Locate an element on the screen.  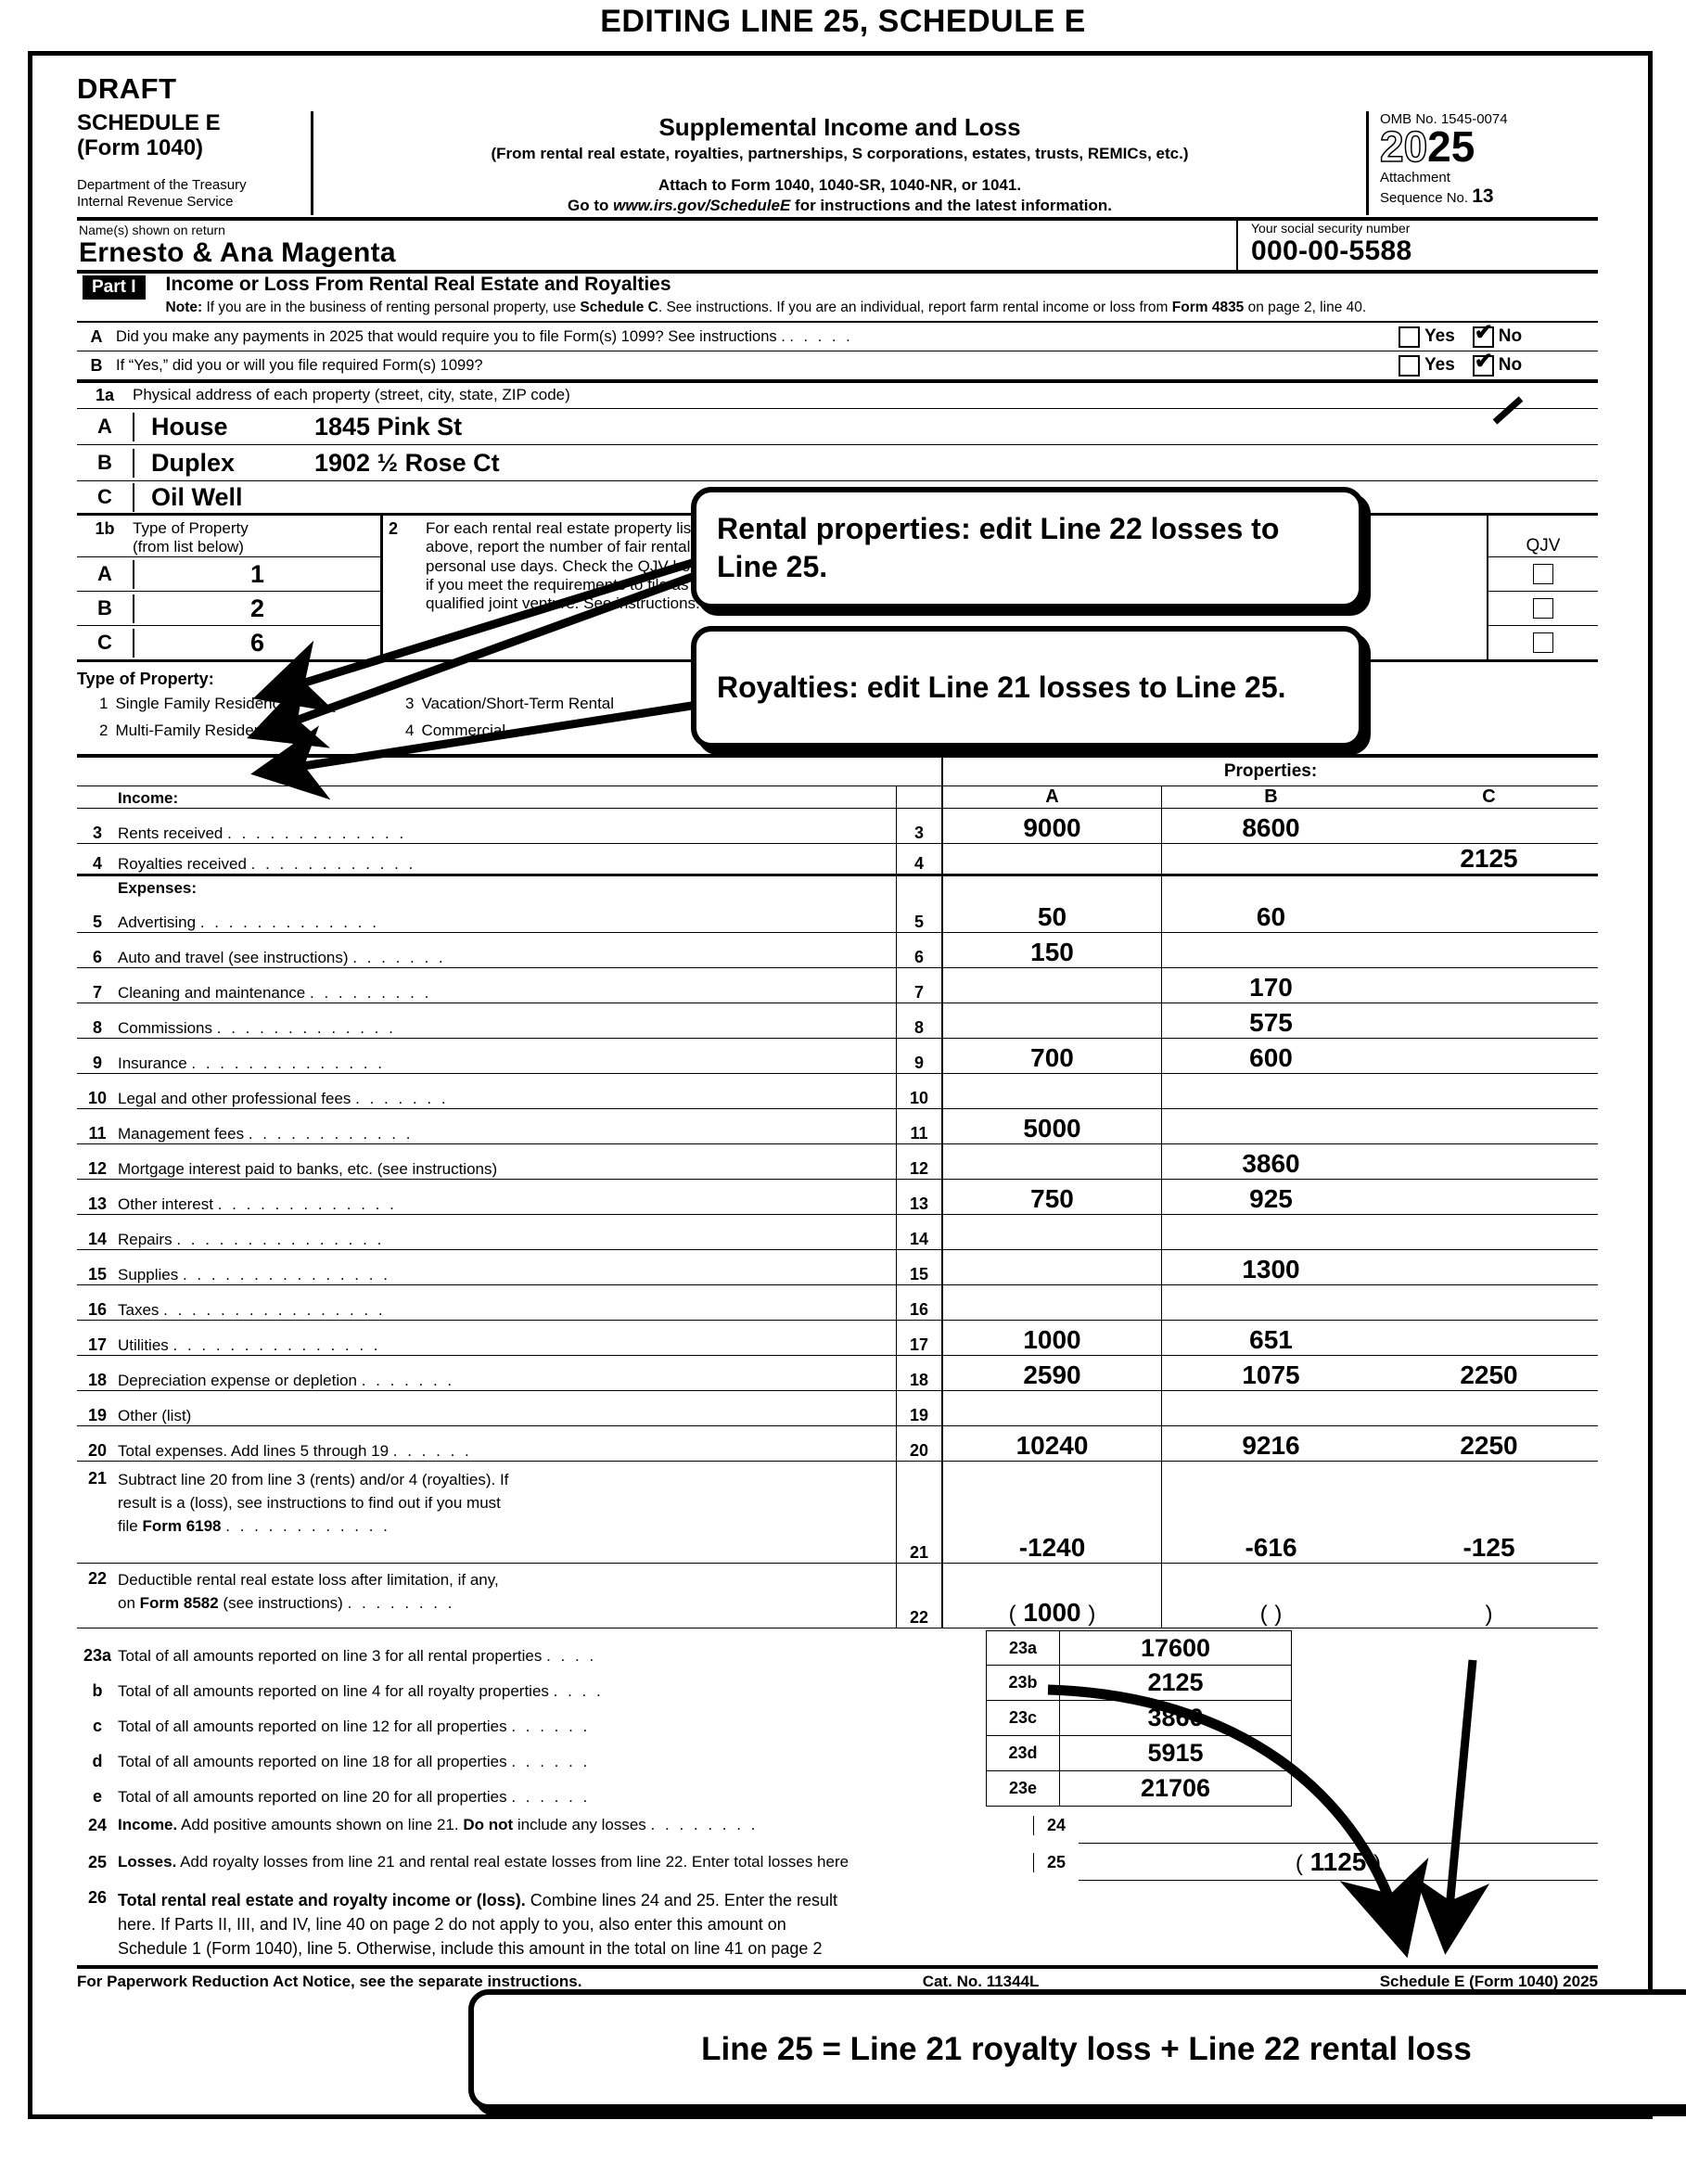
question-a-answers: Yes No is located at coordinates (1498, 335).